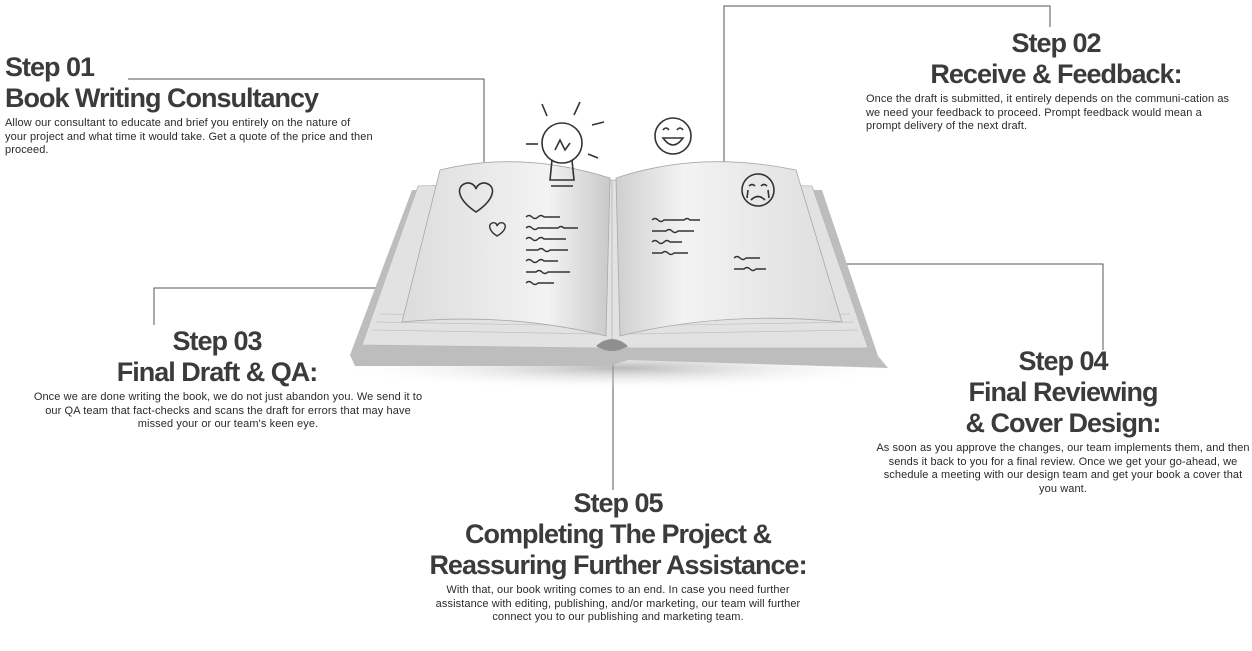  Describe the element at coordinates (1056, 74) in the screenshot. I see `step-02-title: Receive & Feedback:` at that location.